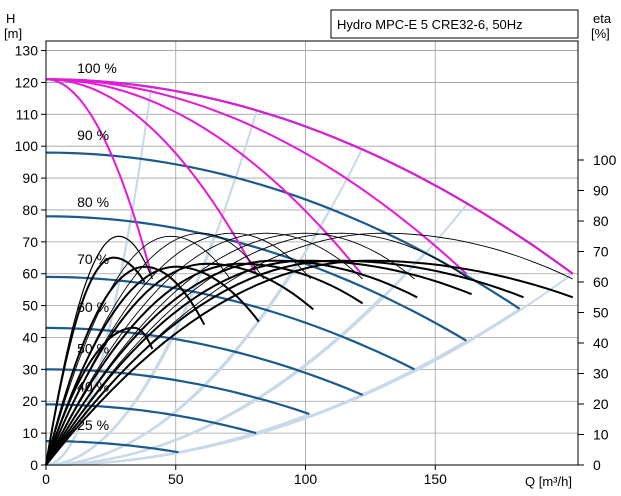  Describe the element at coordinates (27, 51) in the screenshot. I see `left-tick-label: 130` at that location.